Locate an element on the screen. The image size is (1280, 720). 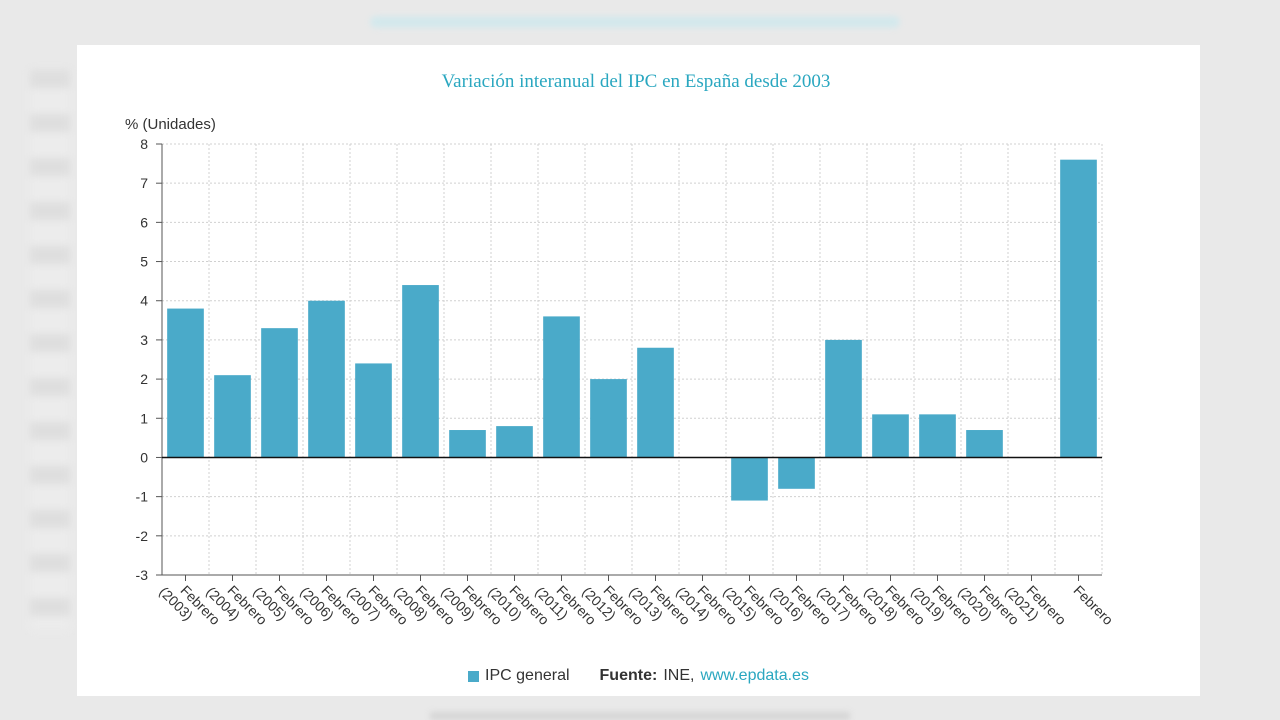
y-tick-label: 8 is located at coordinates (144, 144).